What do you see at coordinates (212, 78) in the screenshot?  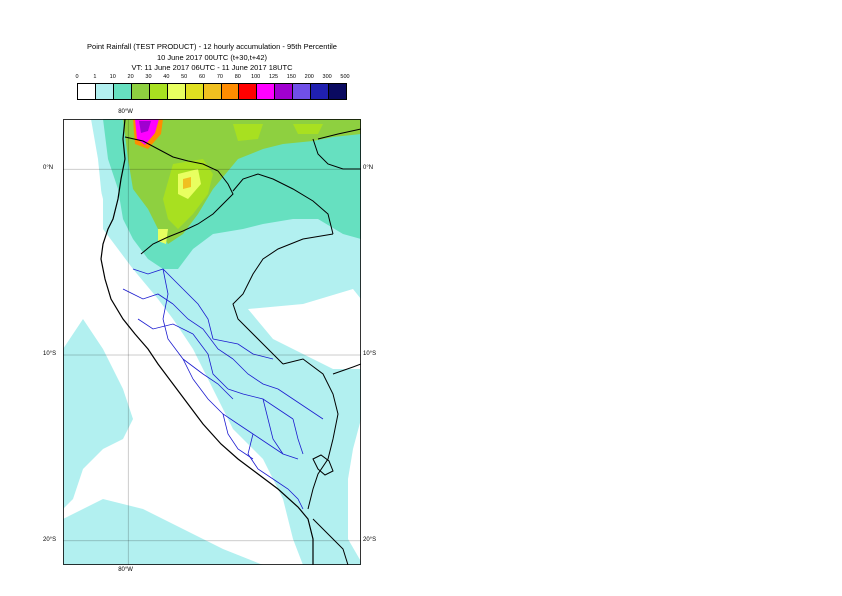 I see `legend-tick-labels: 0 1 10 20 30 40 50 60 70 80 100 125 150 200 300 500` at bounding box center [212, 78].